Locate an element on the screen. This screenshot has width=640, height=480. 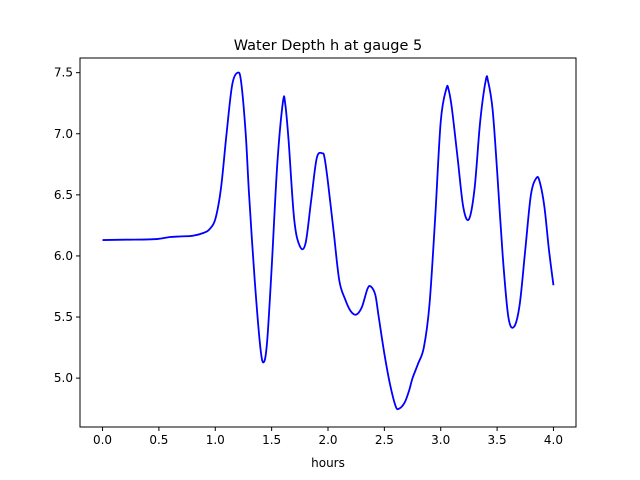
y-tick-label: 5.0 is located at coordinates (63, 378).